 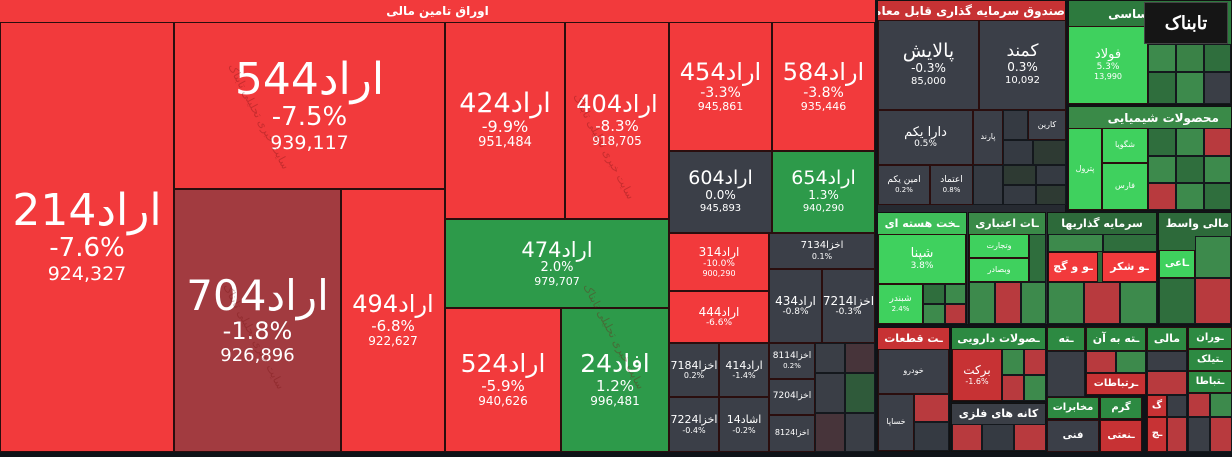 I want to click on tile-beteaan: ـته به آن, so click(x=1116, y=339).